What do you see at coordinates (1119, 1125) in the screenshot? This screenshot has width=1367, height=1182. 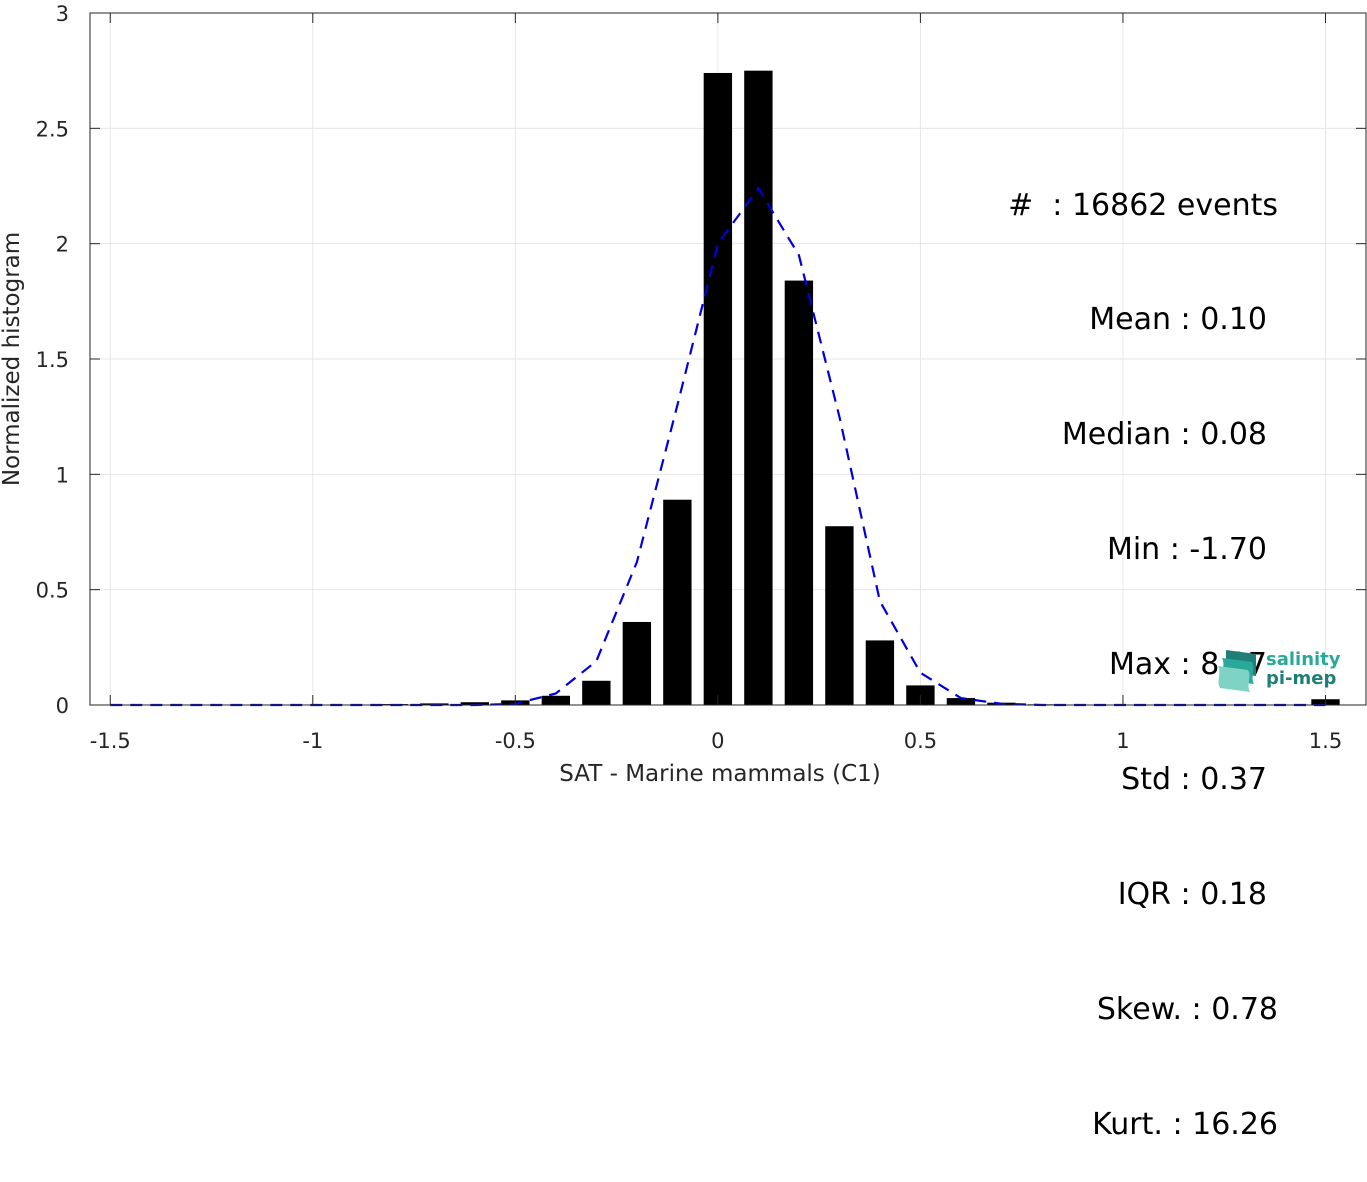 I see `stat-kurt: Kurt. : 16.26` at bounding box center [1119, 1125].